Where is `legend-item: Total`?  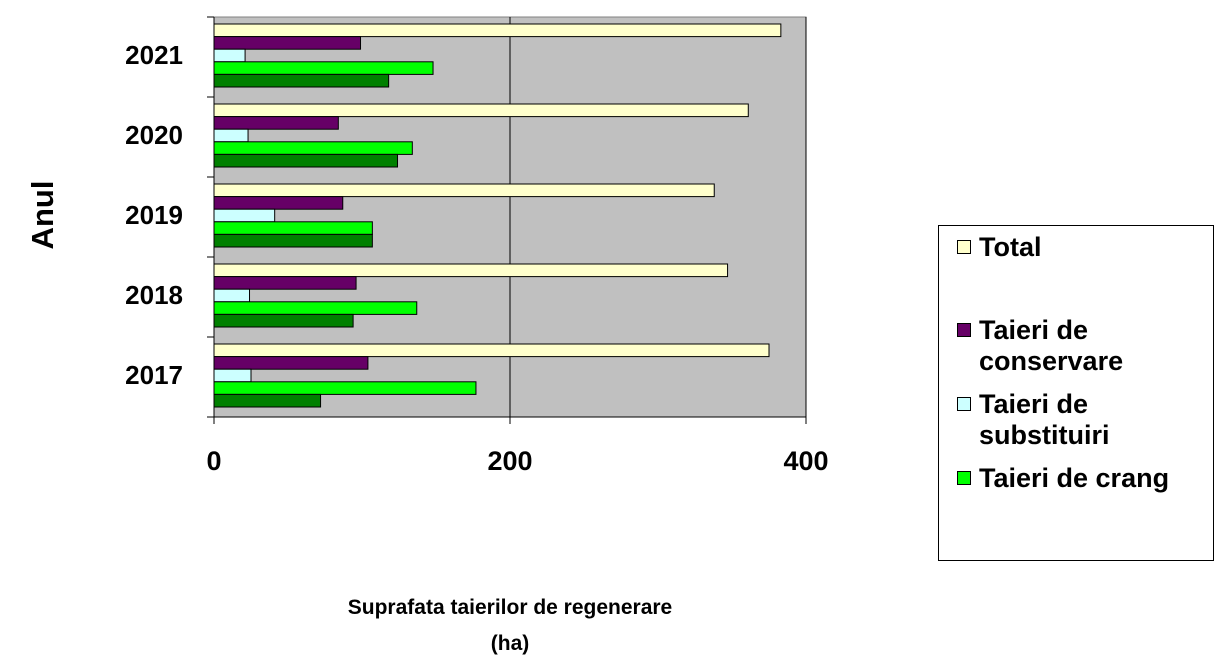
legend-item: Total is located at coordinates (1085, 247).